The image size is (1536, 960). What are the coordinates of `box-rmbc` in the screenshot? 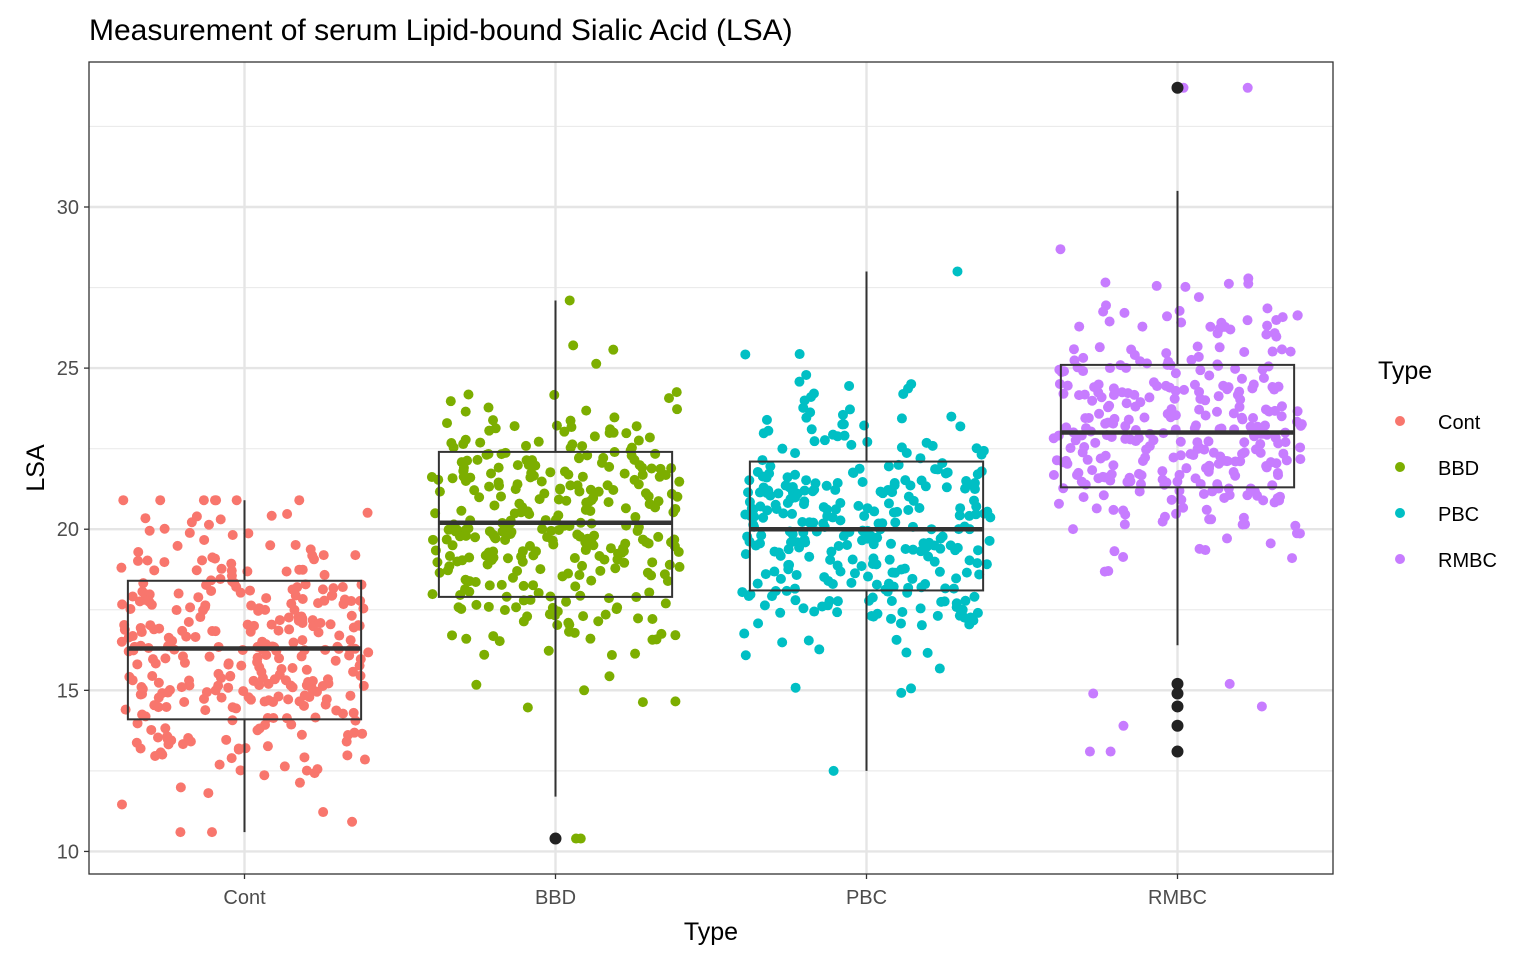 It's located at (1177, 419).